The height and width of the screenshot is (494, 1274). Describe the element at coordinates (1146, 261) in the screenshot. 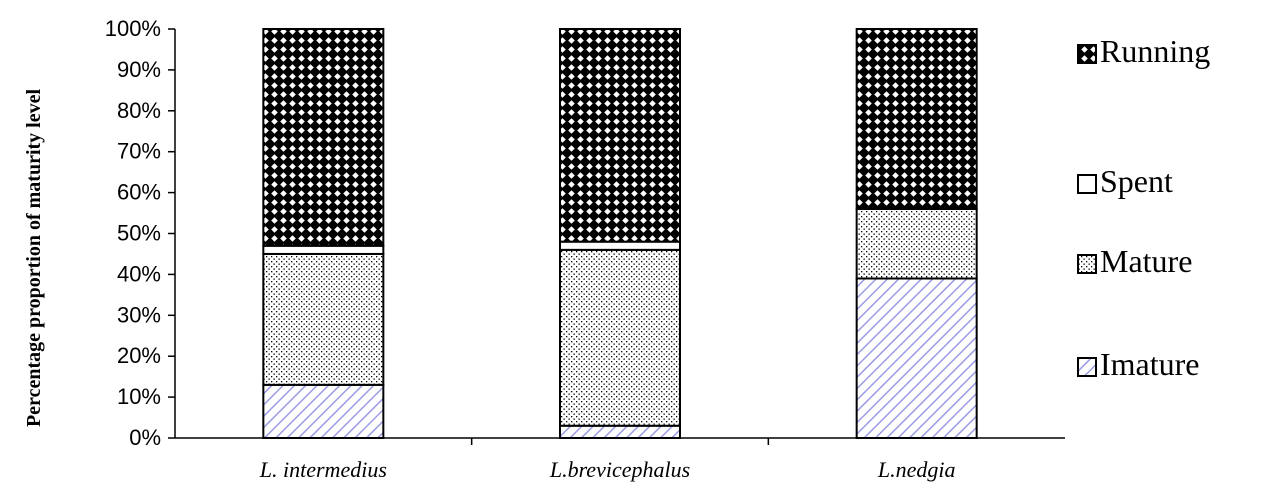

I see `legend-label-mature: Mature` at that location.